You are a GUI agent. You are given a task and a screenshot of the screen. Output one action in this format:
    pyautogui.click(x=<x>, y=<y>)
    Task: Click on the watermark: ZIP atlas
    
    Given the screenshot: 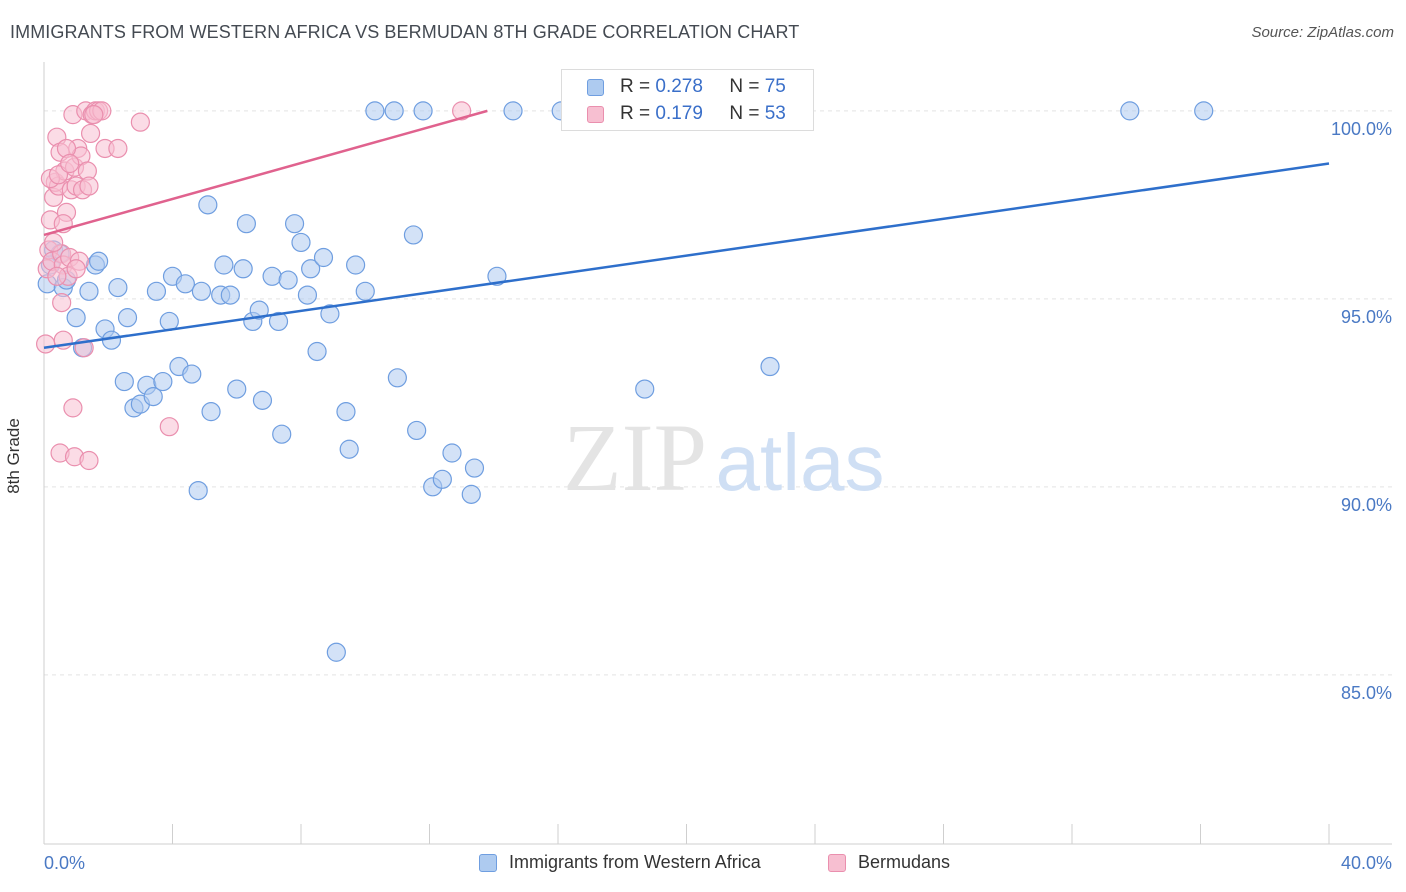 What is the action you would take?
    pyautogui.click(x=723, y=457)
    